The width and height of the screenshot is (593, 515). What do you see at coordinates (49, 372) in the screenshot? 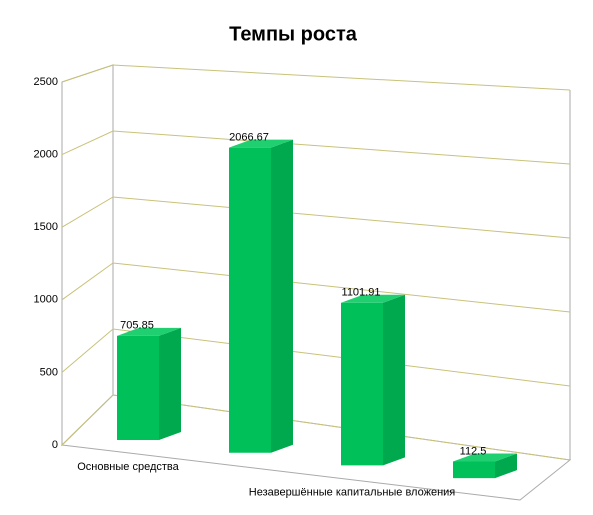
I see `y-tick-label: 500` at bounding box center [49, 372].